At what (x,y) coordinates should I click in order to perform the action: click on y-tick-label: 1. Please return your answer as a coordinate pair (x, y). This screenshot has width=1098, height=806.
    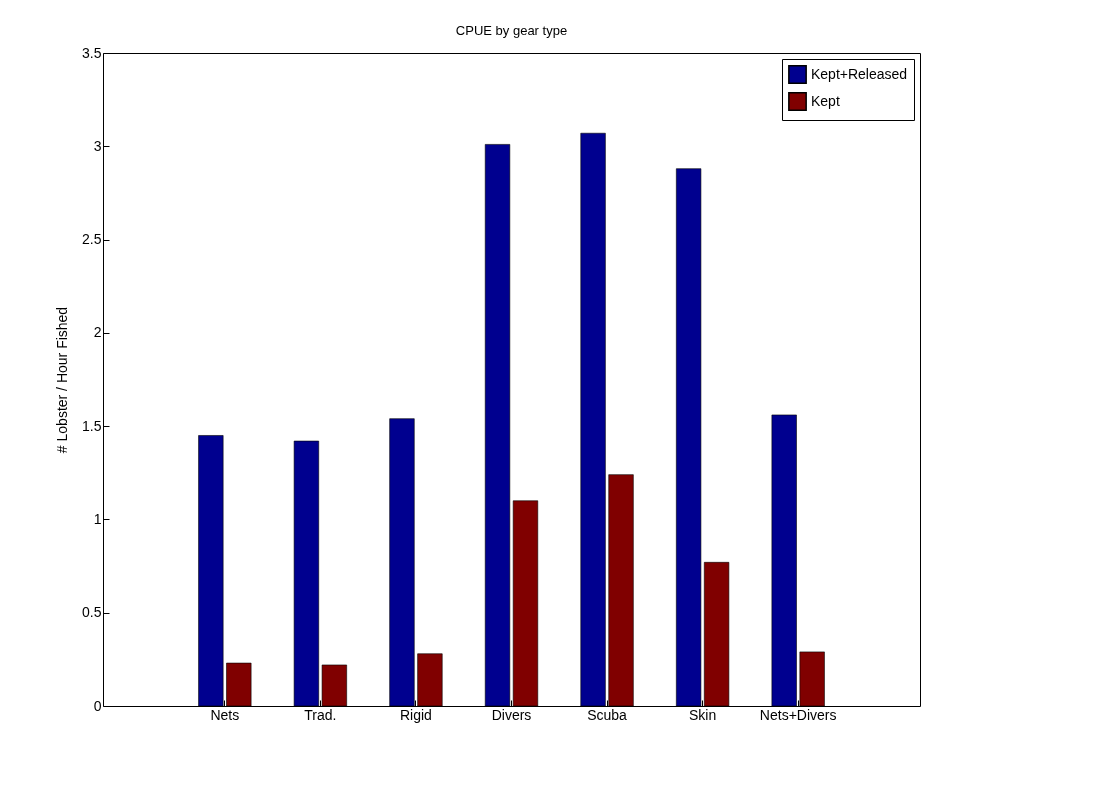
    Looking at the image, I should click on (97, 518).